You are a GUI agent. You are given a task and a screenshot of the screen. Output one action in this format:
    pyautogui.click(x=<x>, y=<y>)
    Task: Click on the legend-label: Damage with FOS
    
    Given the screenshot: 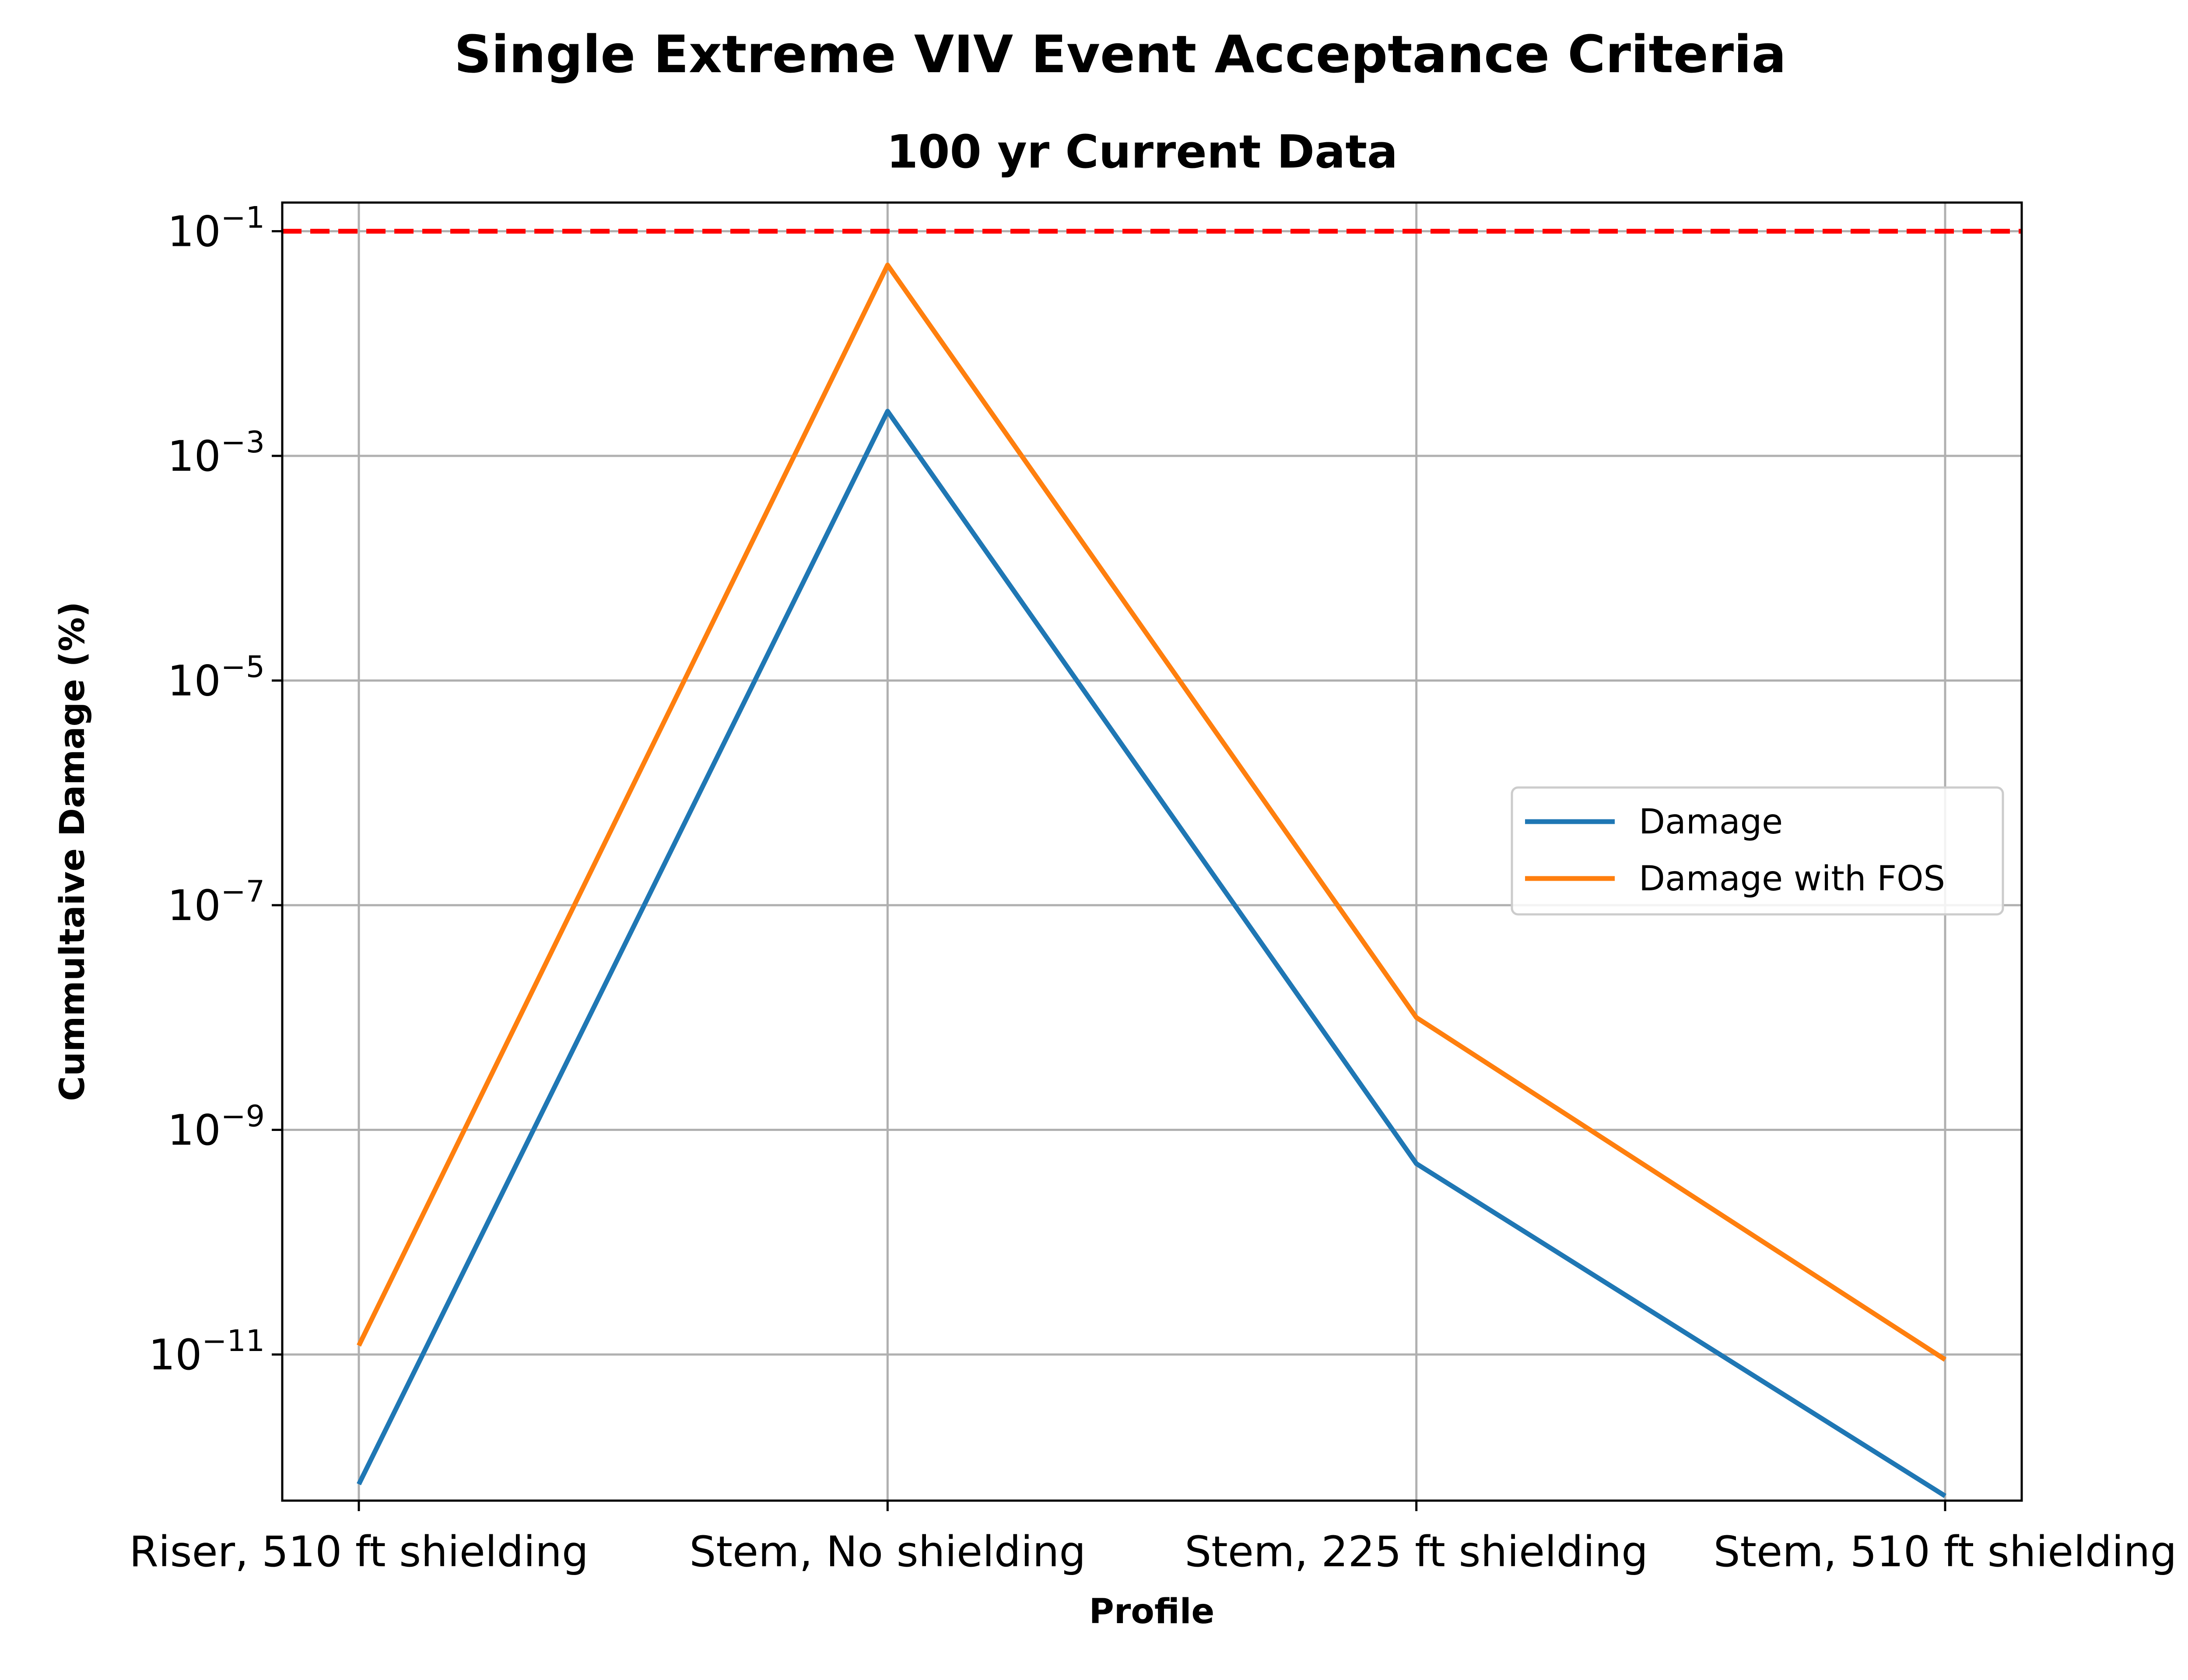 What is the action you would take?
    pyautogui.click(x=1792, y=879)
    